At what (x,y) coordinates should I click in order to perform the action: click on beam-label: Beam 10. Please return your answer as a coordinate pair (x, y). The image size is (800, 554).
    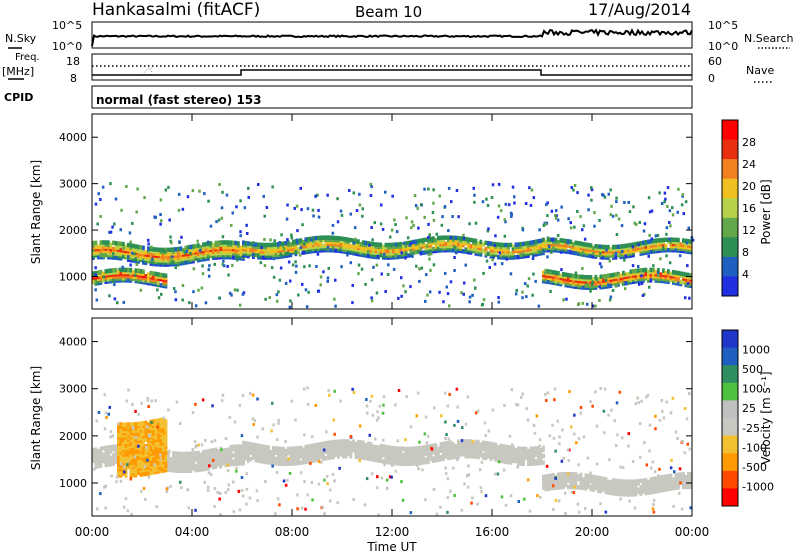
    Looking at the image, I should click on (388, 12).